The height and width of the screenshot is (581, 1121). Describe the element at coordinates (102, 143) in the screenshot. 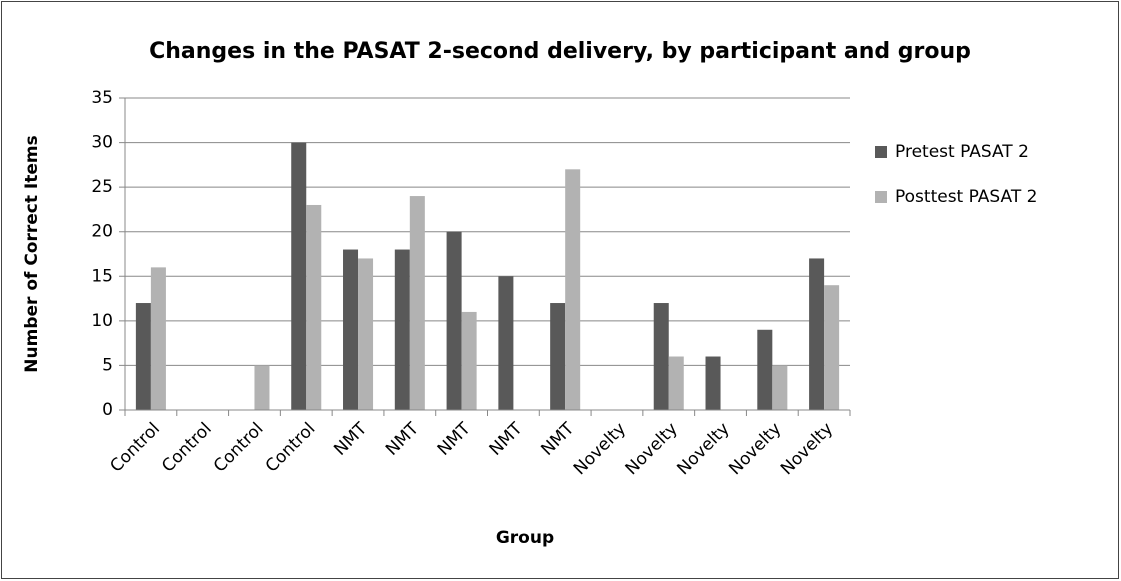

I see `y-tick-label: 30` at that location.